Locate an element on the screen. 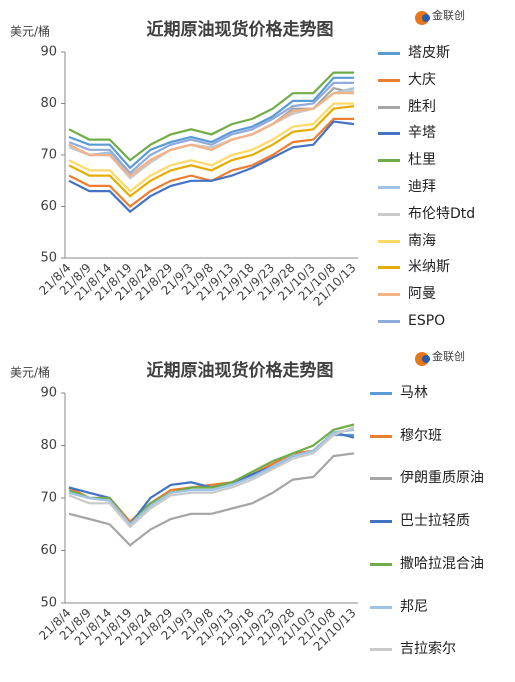  legend-item: 布伦特Dtd is located at coordinates (437, 214).